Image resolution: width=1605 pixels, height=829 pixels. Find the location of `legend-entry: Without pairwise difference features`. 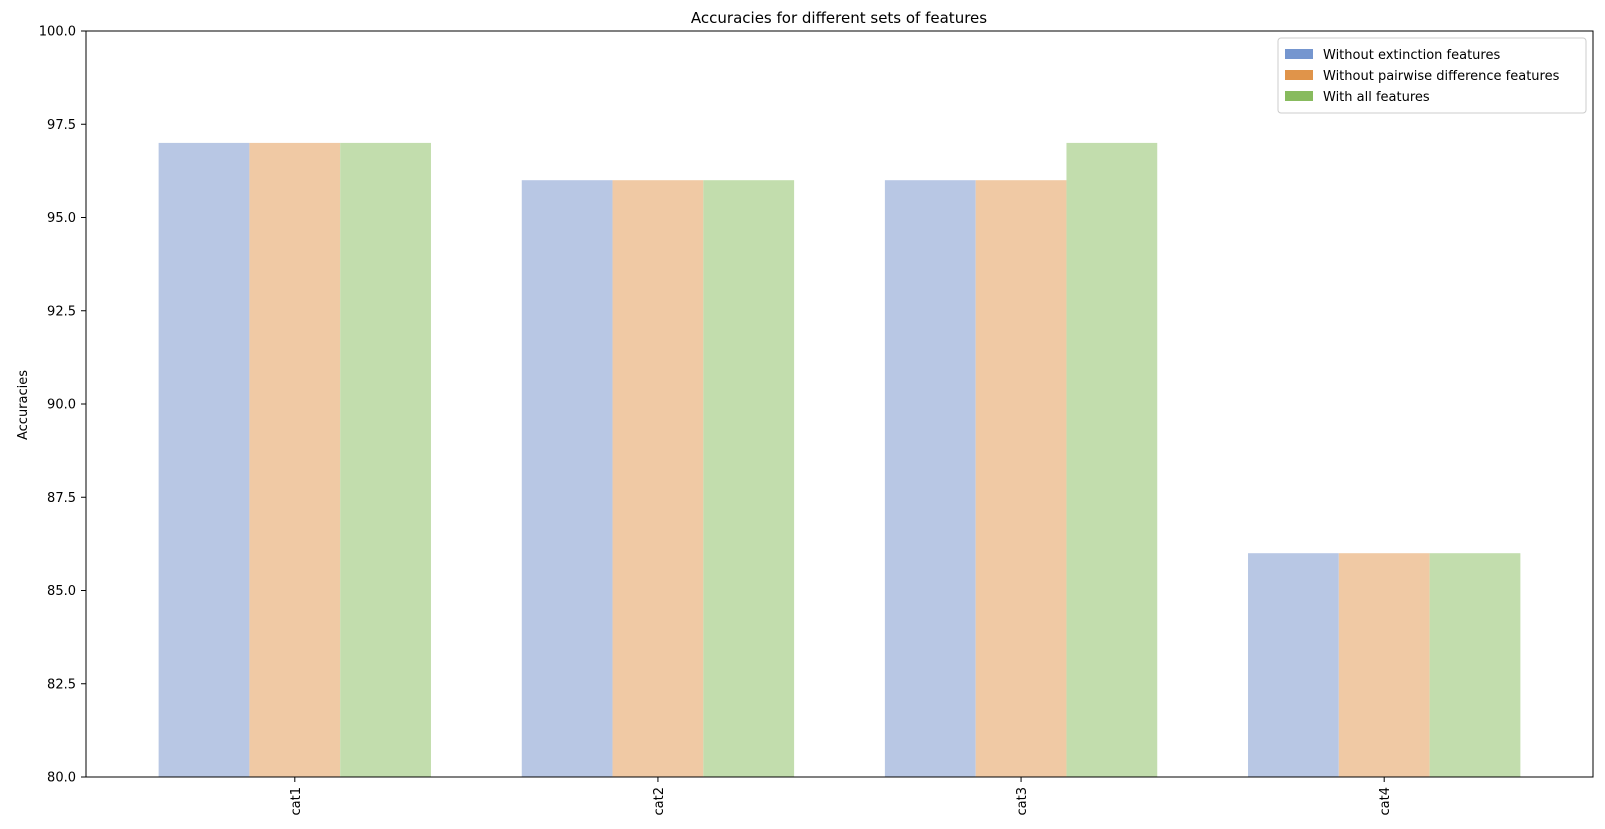

legend-entry: Without pairwise difference features is located at coordinates (1441, 76).